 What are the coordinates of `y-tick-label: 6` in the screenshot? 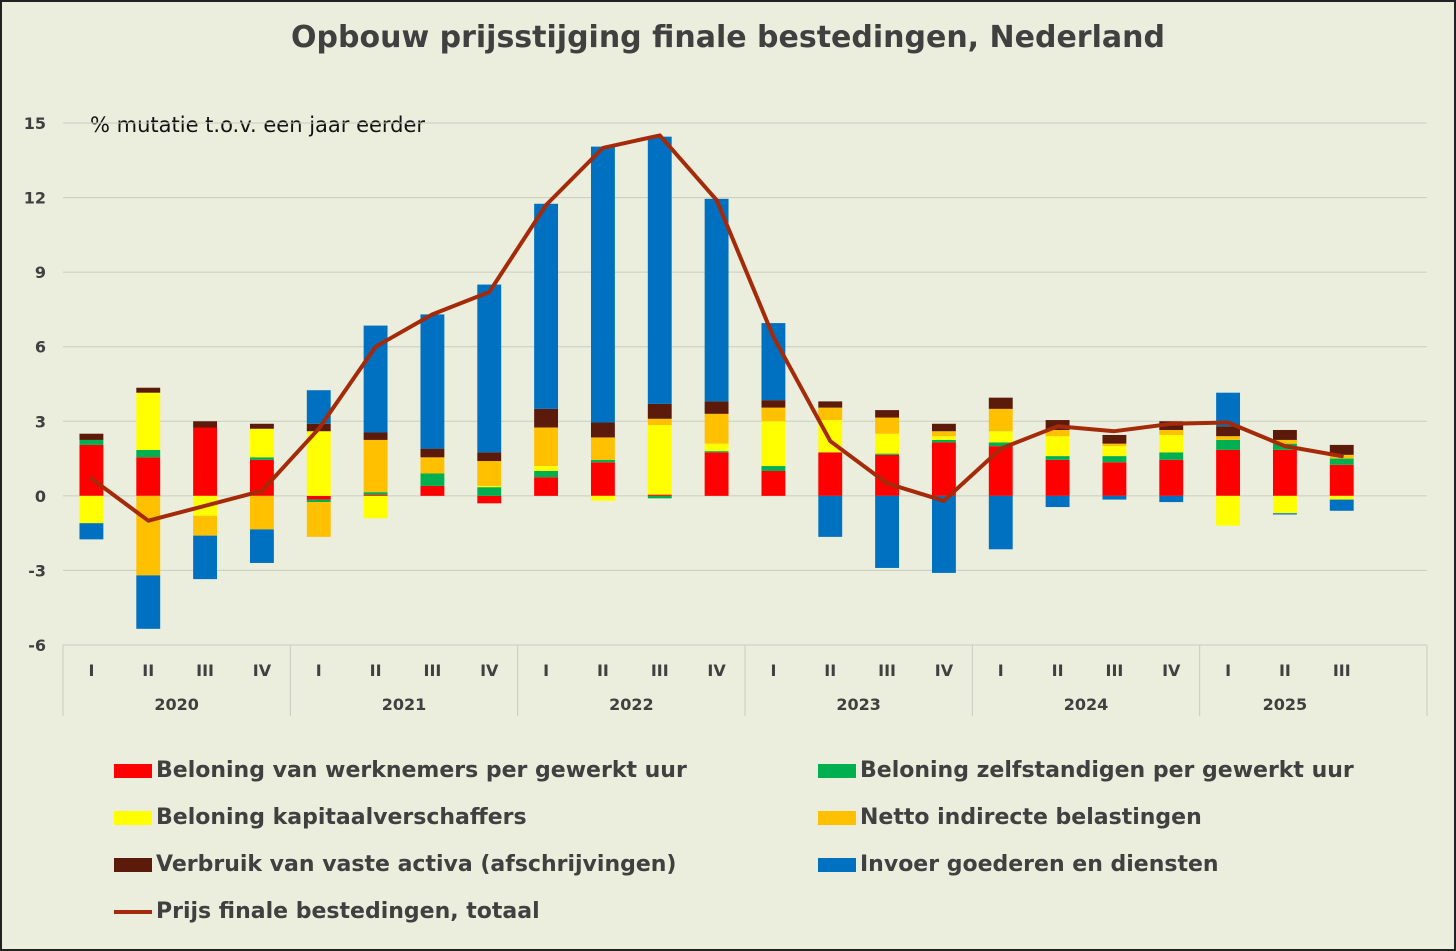 It's located at (40, 347).